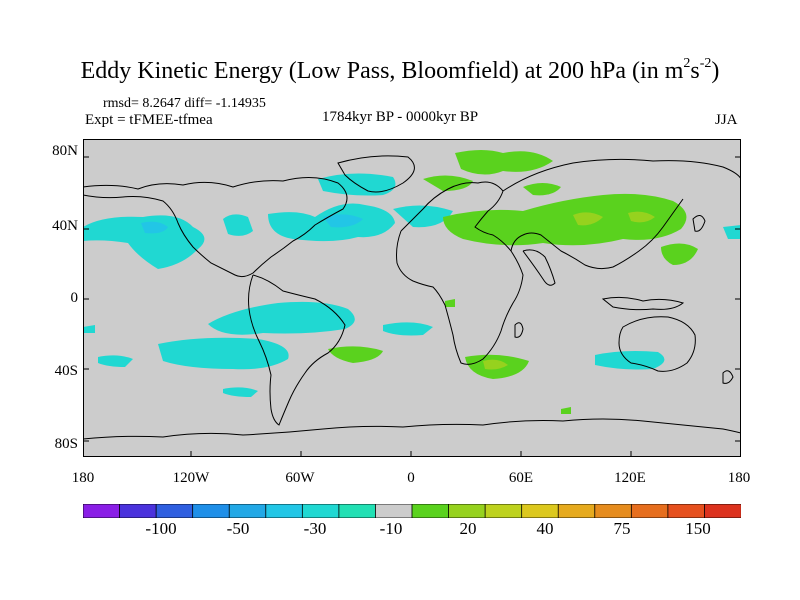  I want to click on coastline-india, so click(539, 267).